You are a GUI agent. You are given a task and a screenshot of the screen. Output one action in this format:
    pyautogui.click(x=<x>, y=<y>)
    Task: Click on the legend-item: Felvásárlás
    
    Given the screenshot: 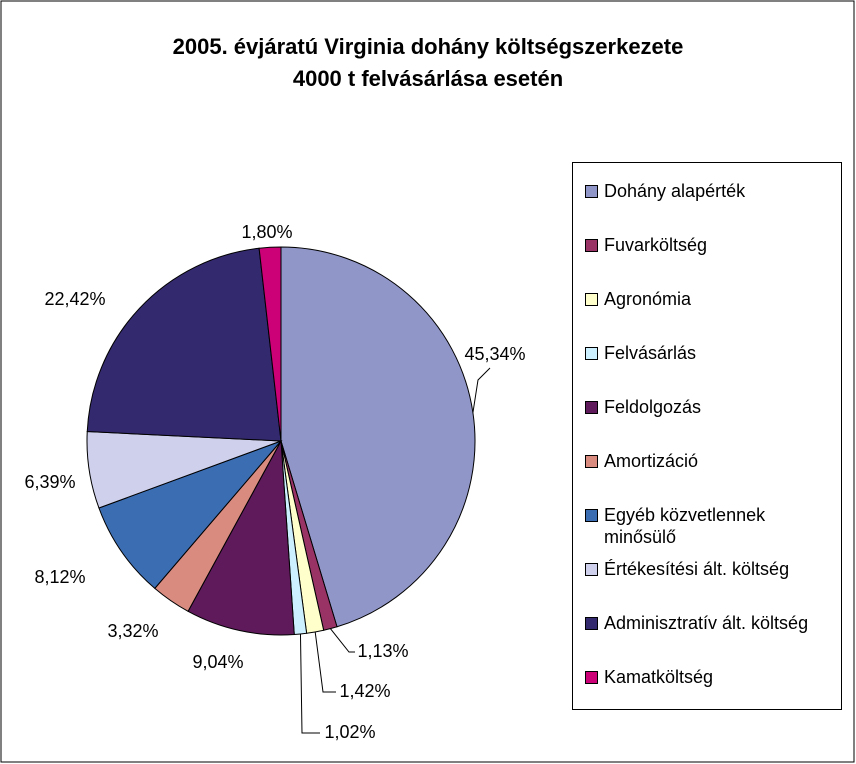 What is the action you would take?
    pyautogui.click(x=711, y=353)
    